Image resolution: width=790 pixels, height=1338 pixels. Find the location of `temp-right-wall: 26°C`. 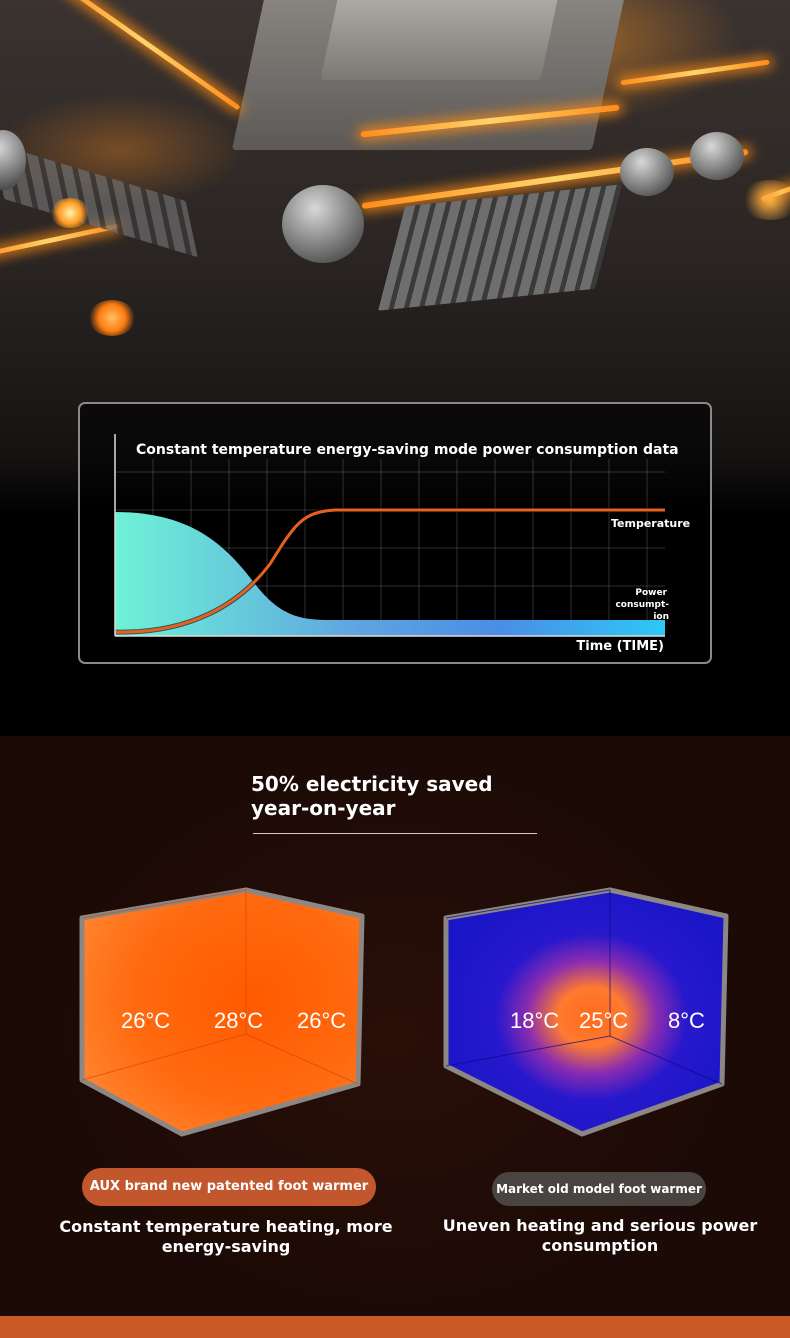

temp-right-wall: 26°C is located at coordinates (322, 1020).